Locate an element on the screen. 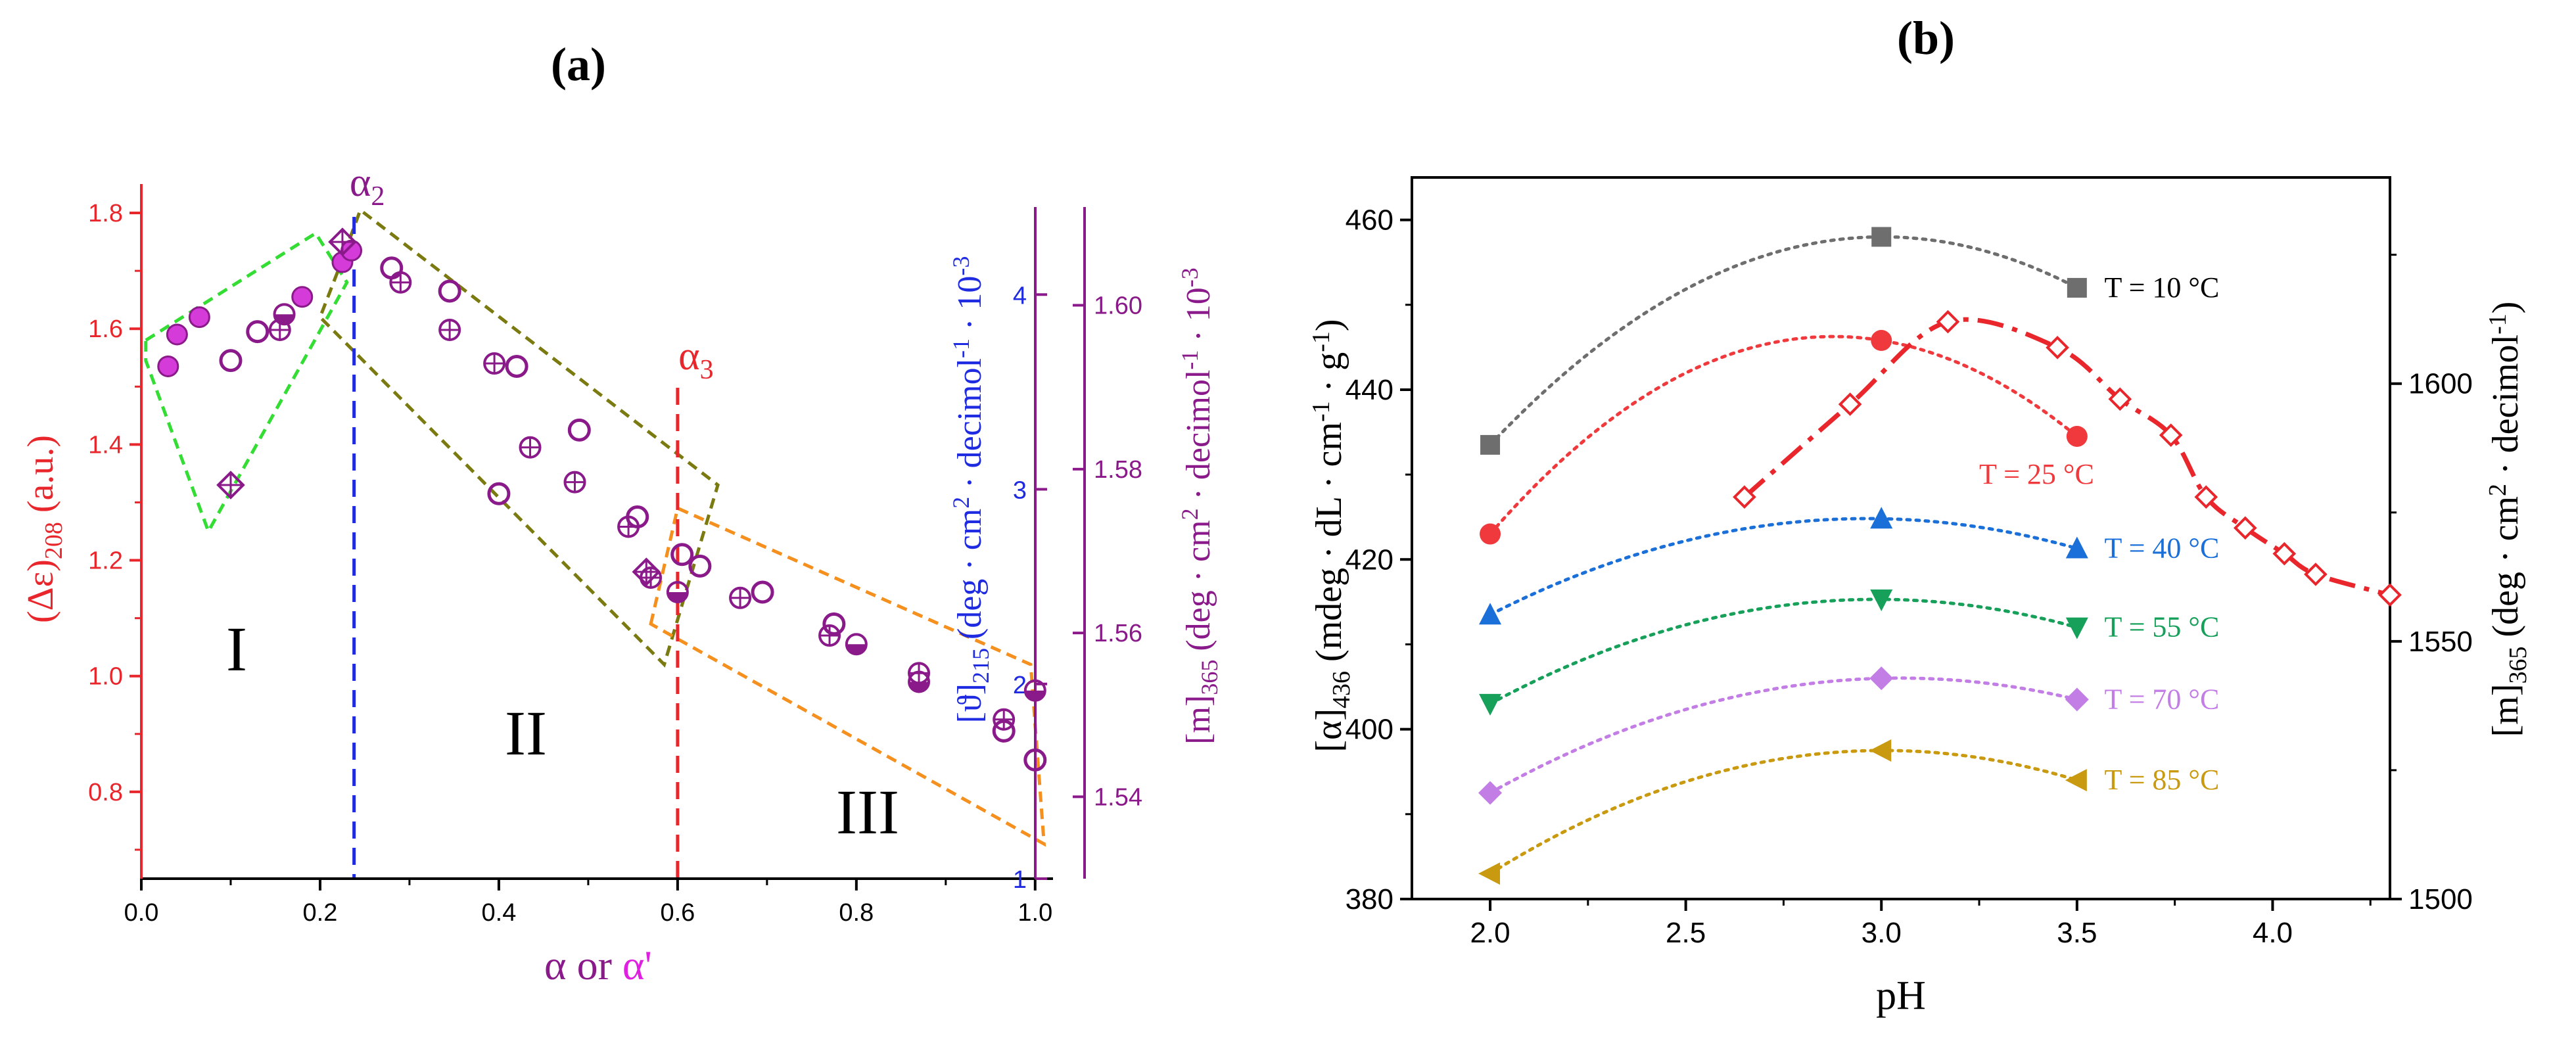 The image size is (2576, 1041). b-x-axis-label: pH is located at coordinates (1901, 995).